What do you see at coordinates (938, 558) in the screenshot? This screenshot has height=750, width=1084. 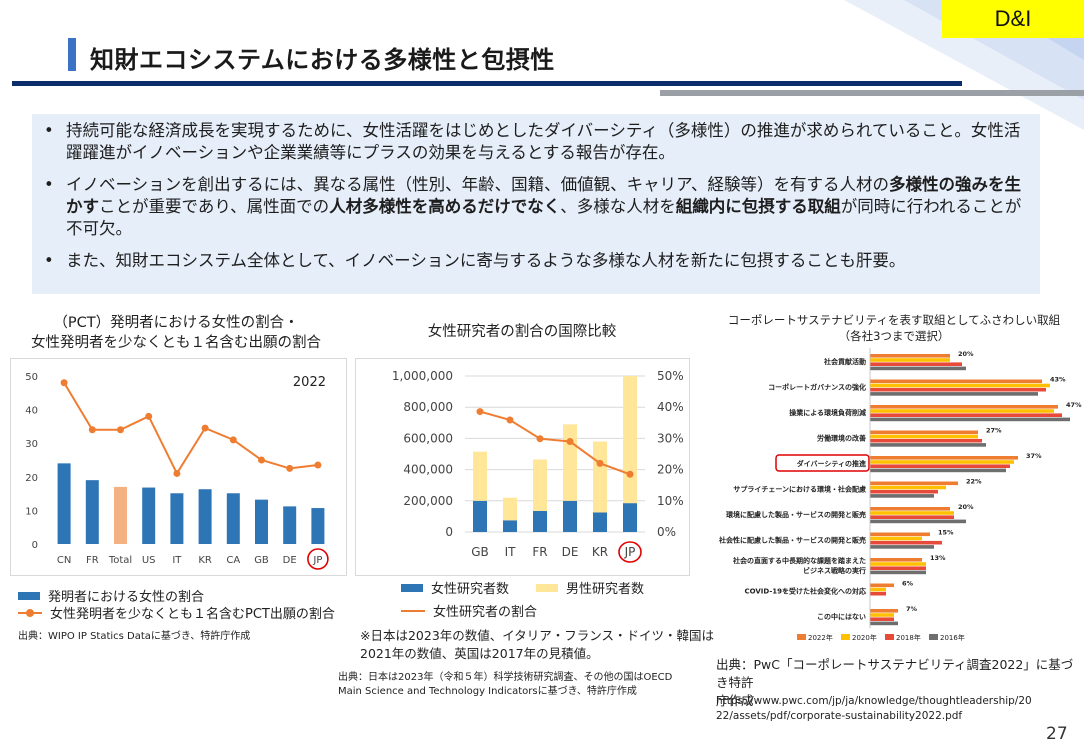 I see `value-label: 13%` at bounding box center [938, 558].